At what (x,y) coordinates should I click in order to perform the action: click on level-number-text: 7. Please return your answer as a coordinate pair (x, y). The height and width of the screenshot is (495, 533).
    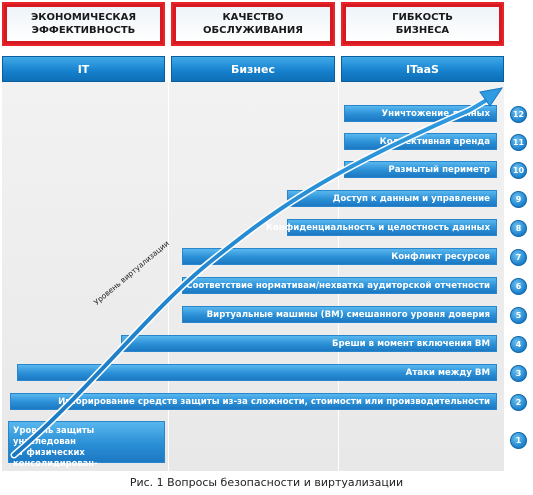
    Looking at the image, I should click on (518, 257).